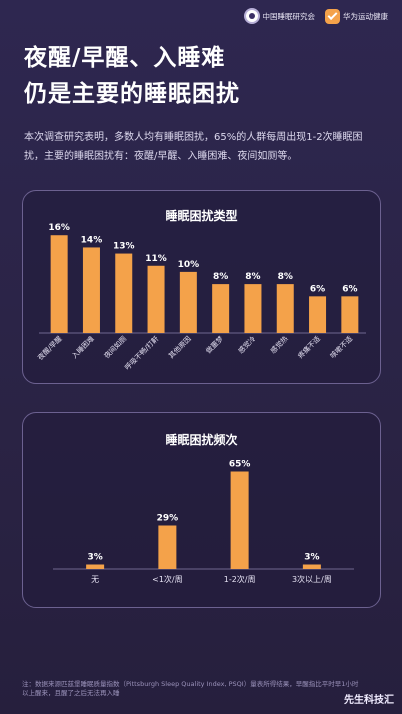 The width and height of the screenshot is (402, 714). What do you see at coordinates (180, 347) in the screenshot?
I see `category-label: 其他原因` at bounding box center [180, 347].